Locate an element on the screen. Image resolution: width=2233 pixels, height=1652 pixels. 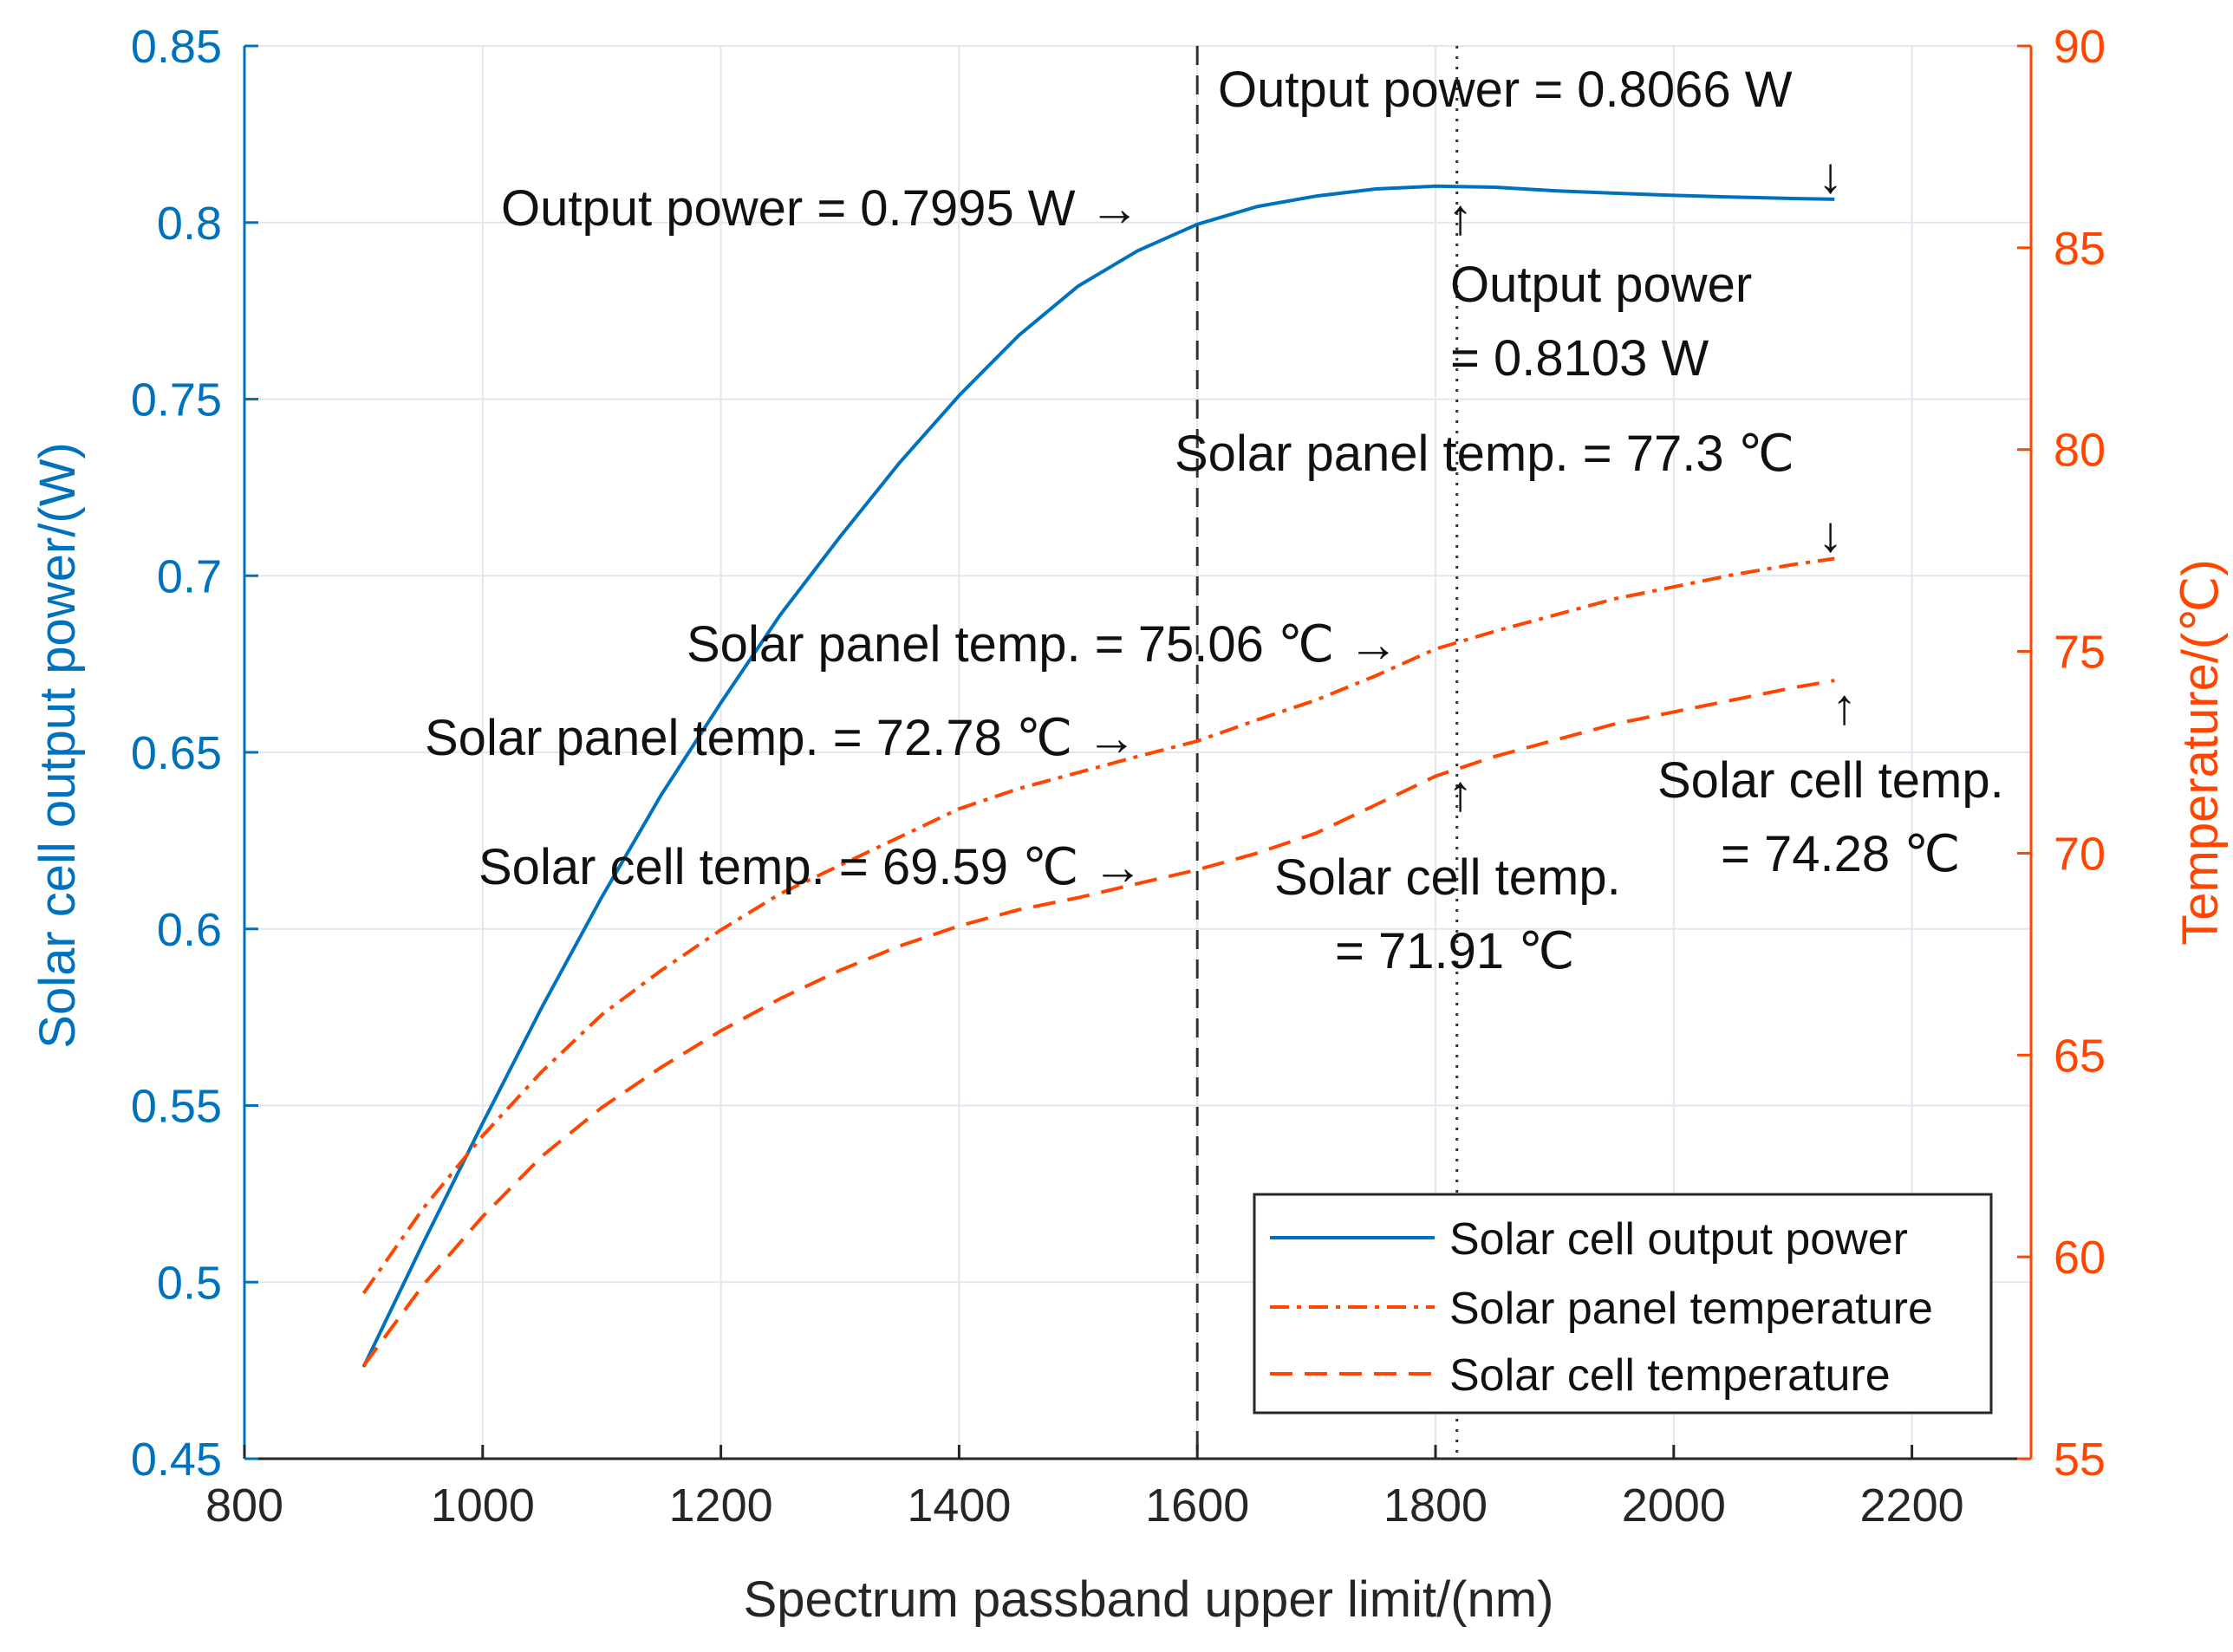
y-left-tick-label-5: 0.7 is located at coordinates (189, 576).